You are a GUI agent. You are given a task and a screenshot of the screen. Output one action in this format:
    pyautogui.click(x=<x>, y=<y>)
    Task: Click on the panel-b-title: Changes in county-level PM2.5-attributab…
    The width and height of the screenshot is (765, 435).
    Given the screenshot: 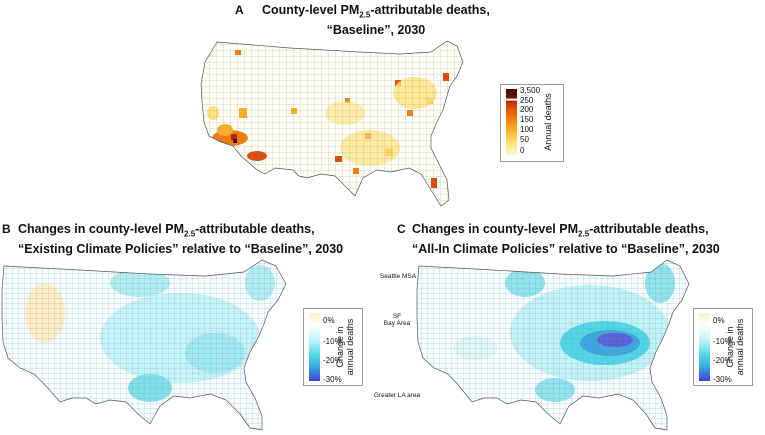 What is the action you would take?
    pyautogui.click(x=180, y=239)
    